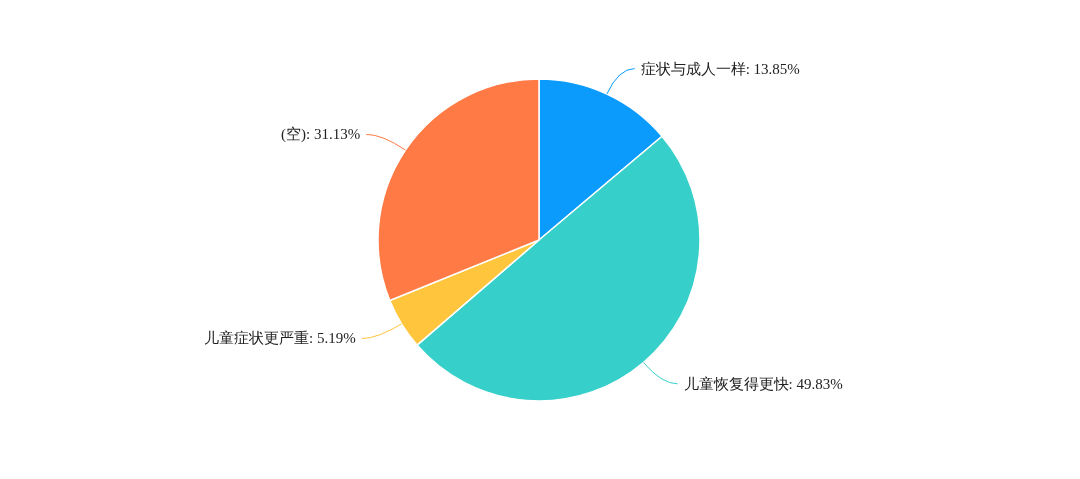 The image size is (1080, 479). I want to click on slice-label: (空): 31.13%, so click(321, 135).